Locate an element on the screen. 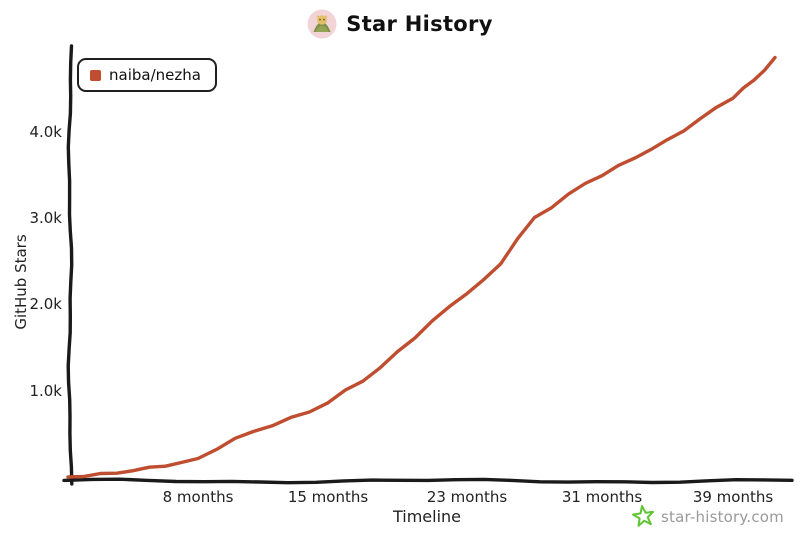  green-star-icon is located at coordinates (643, 516).